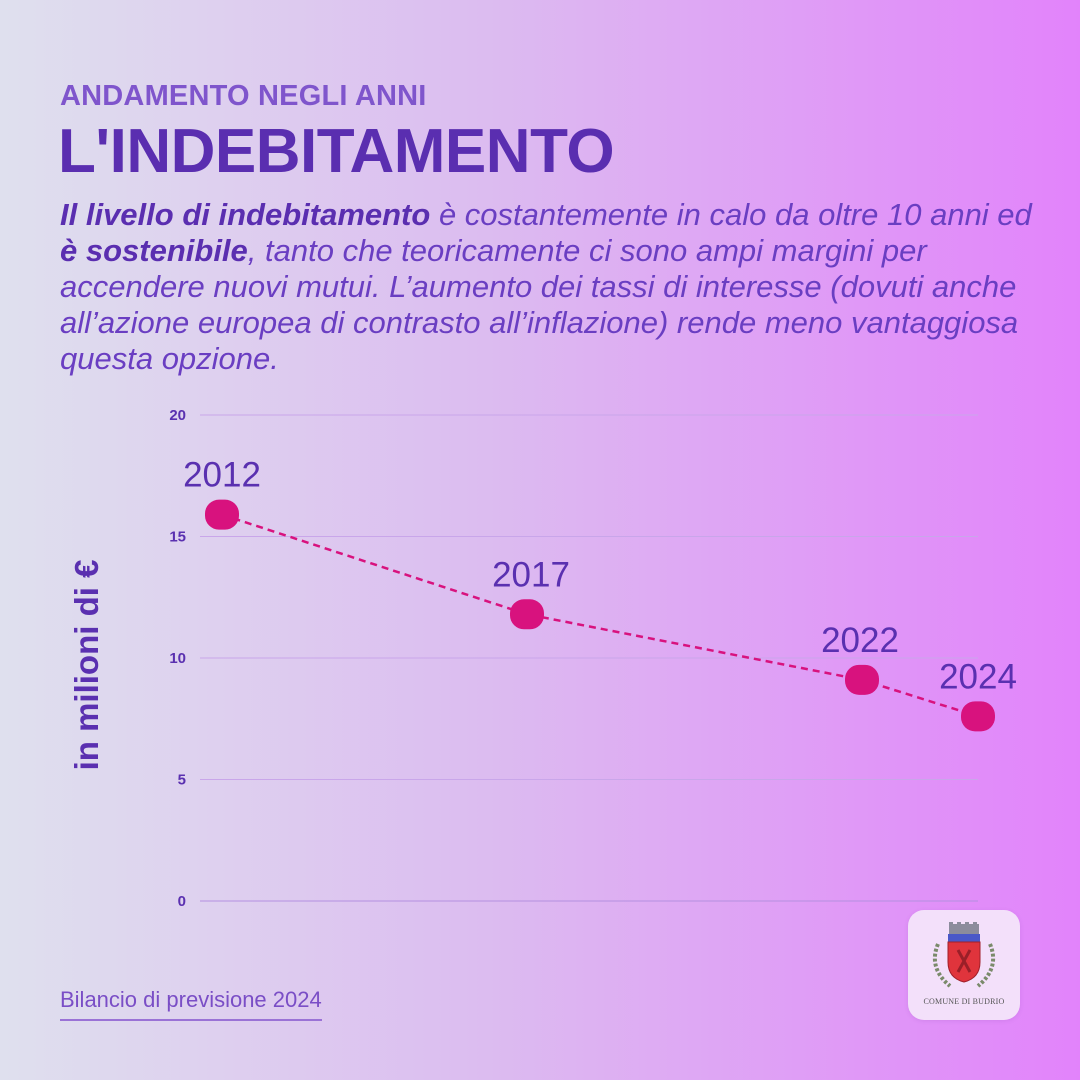 This screenshot has width=1080, height=1080. Describe the element at coordinates (154, 250) in the screenshot. I see `description-bold-2: è sostenibile` at that location.